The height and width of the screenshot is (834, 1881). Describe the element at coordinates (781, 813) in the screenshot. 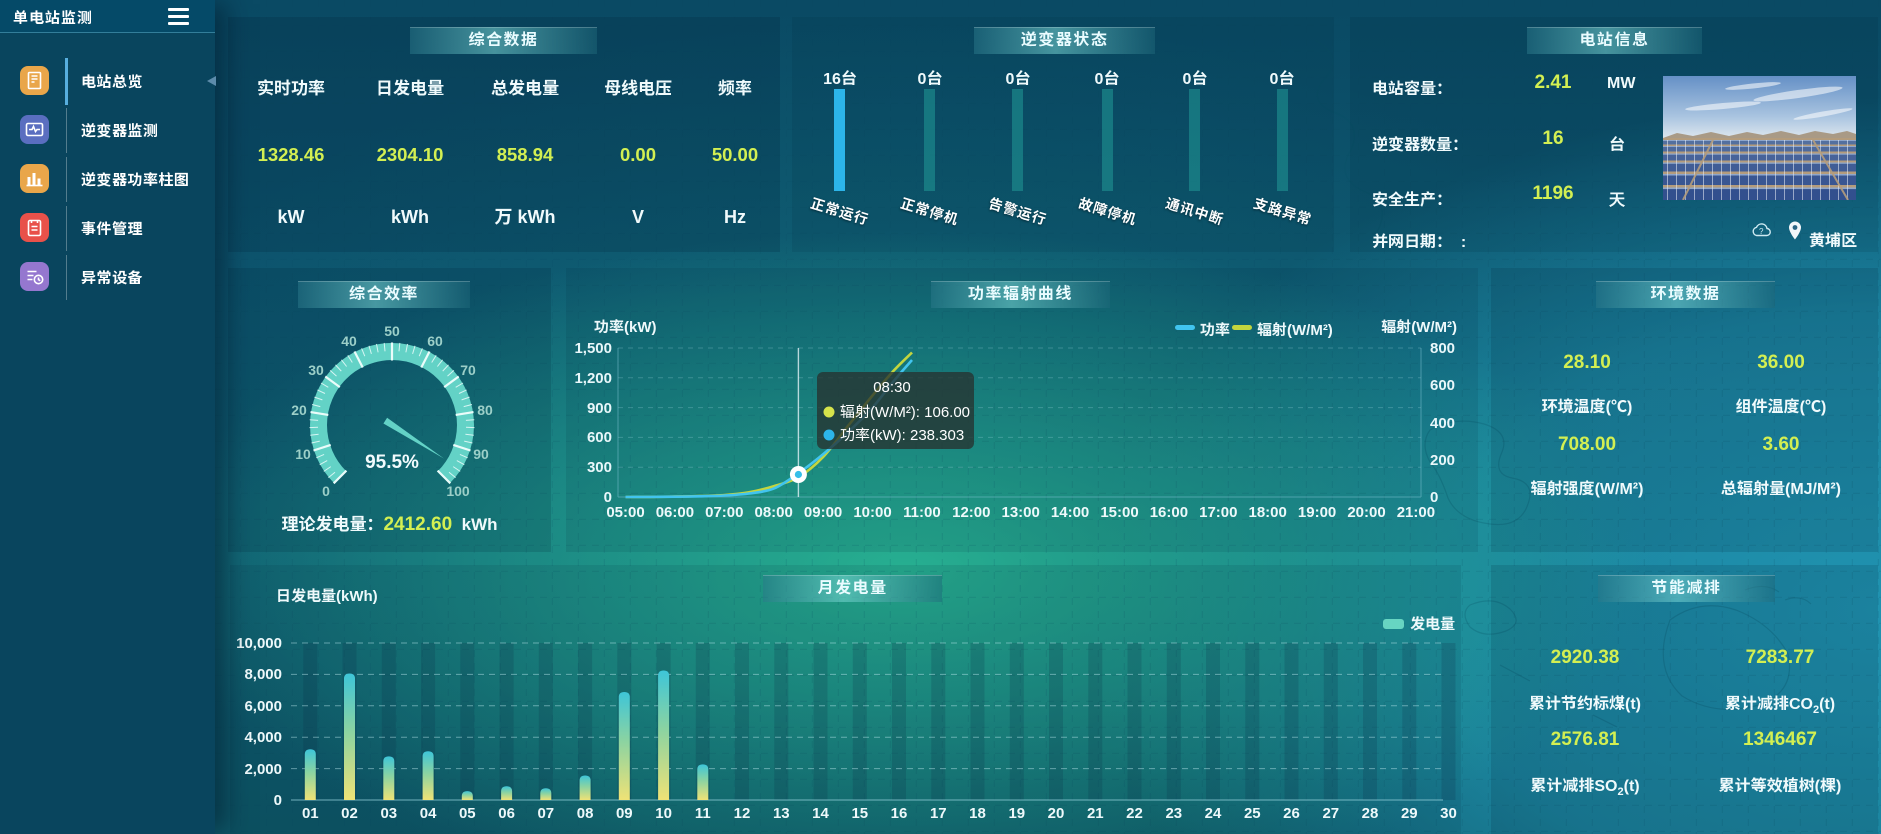

I see `svg-text: 13` at that location.